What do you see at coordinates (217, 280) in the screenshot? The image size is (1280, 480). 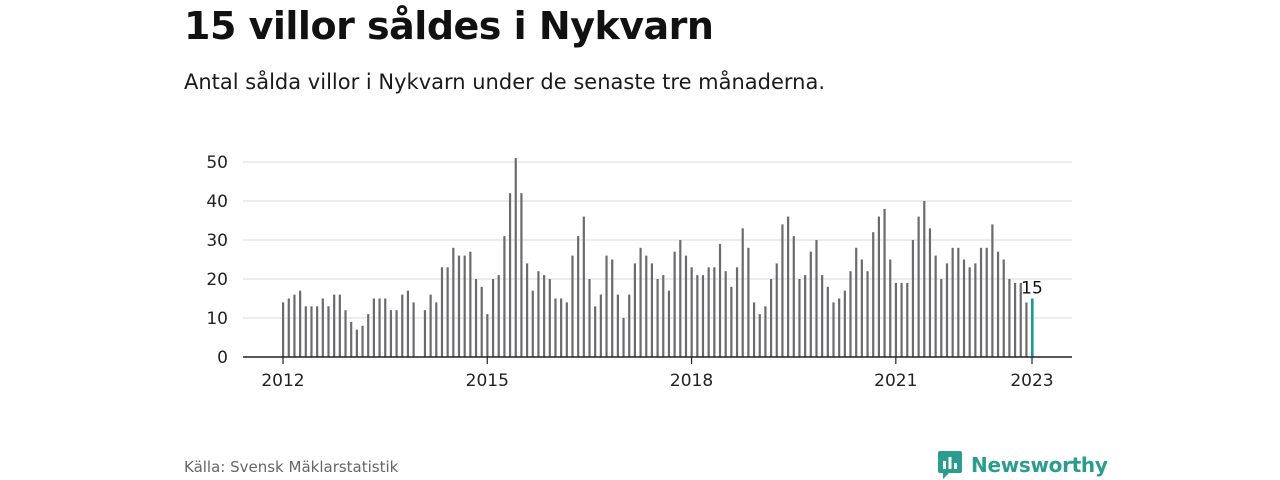 I see `y-tick-label: 20` at bounding box center [217, 280].